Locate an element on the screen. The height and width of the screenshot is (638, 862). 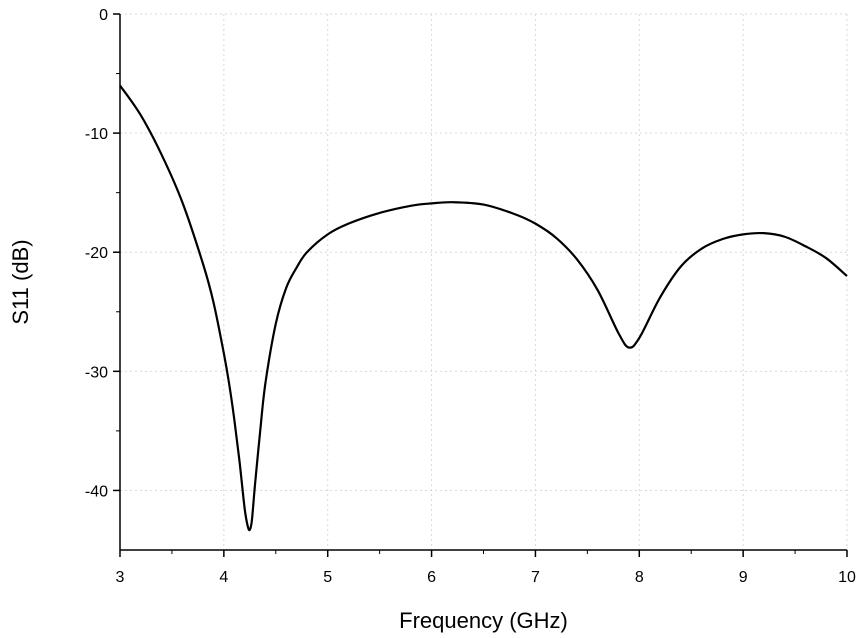
y-tick-label: -30 is located at coordinates (96, 372).